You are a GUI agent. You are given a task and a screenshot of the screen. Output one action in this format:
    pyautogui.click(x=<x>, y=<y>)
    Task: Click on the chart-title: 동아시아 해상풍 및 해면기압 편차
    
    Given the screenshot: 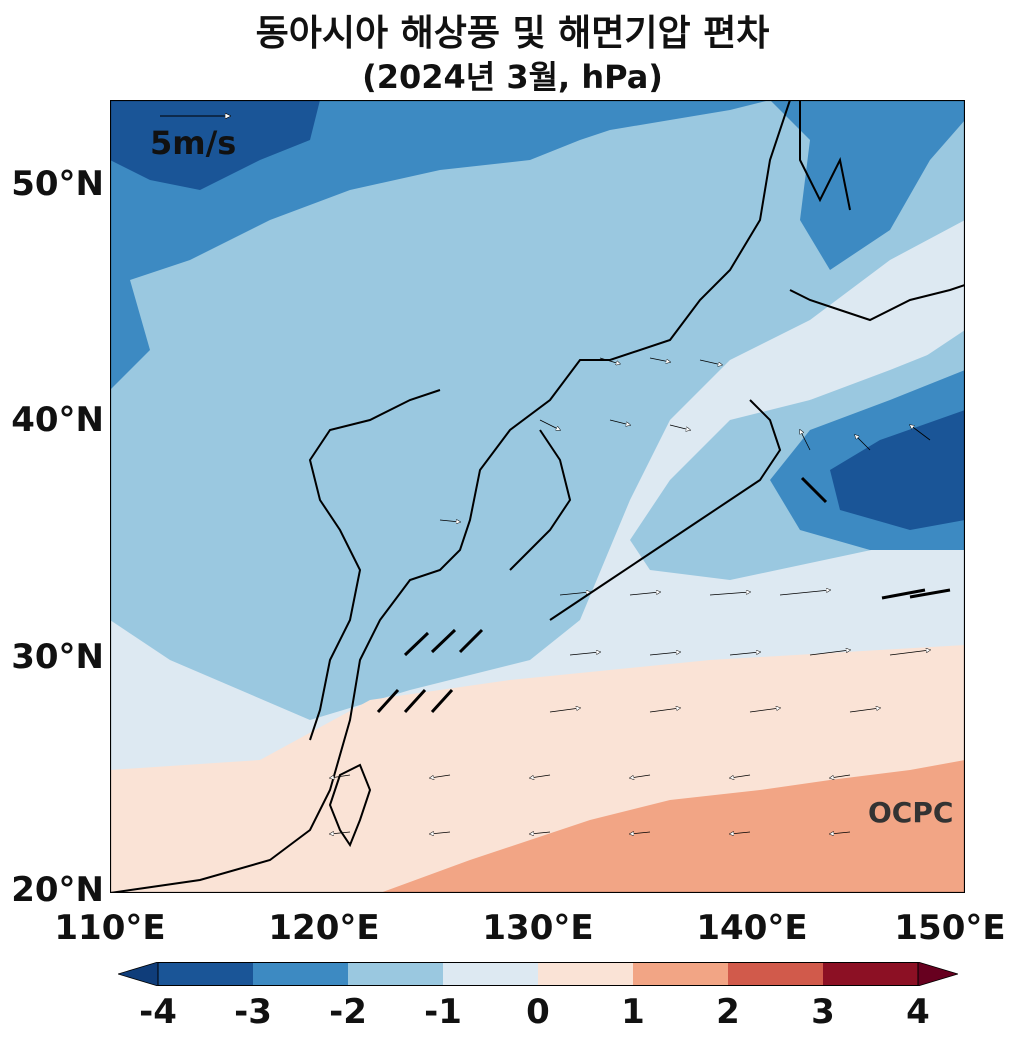 What is the action you would take?
    pyautogui.click(x=512, y=33)
    